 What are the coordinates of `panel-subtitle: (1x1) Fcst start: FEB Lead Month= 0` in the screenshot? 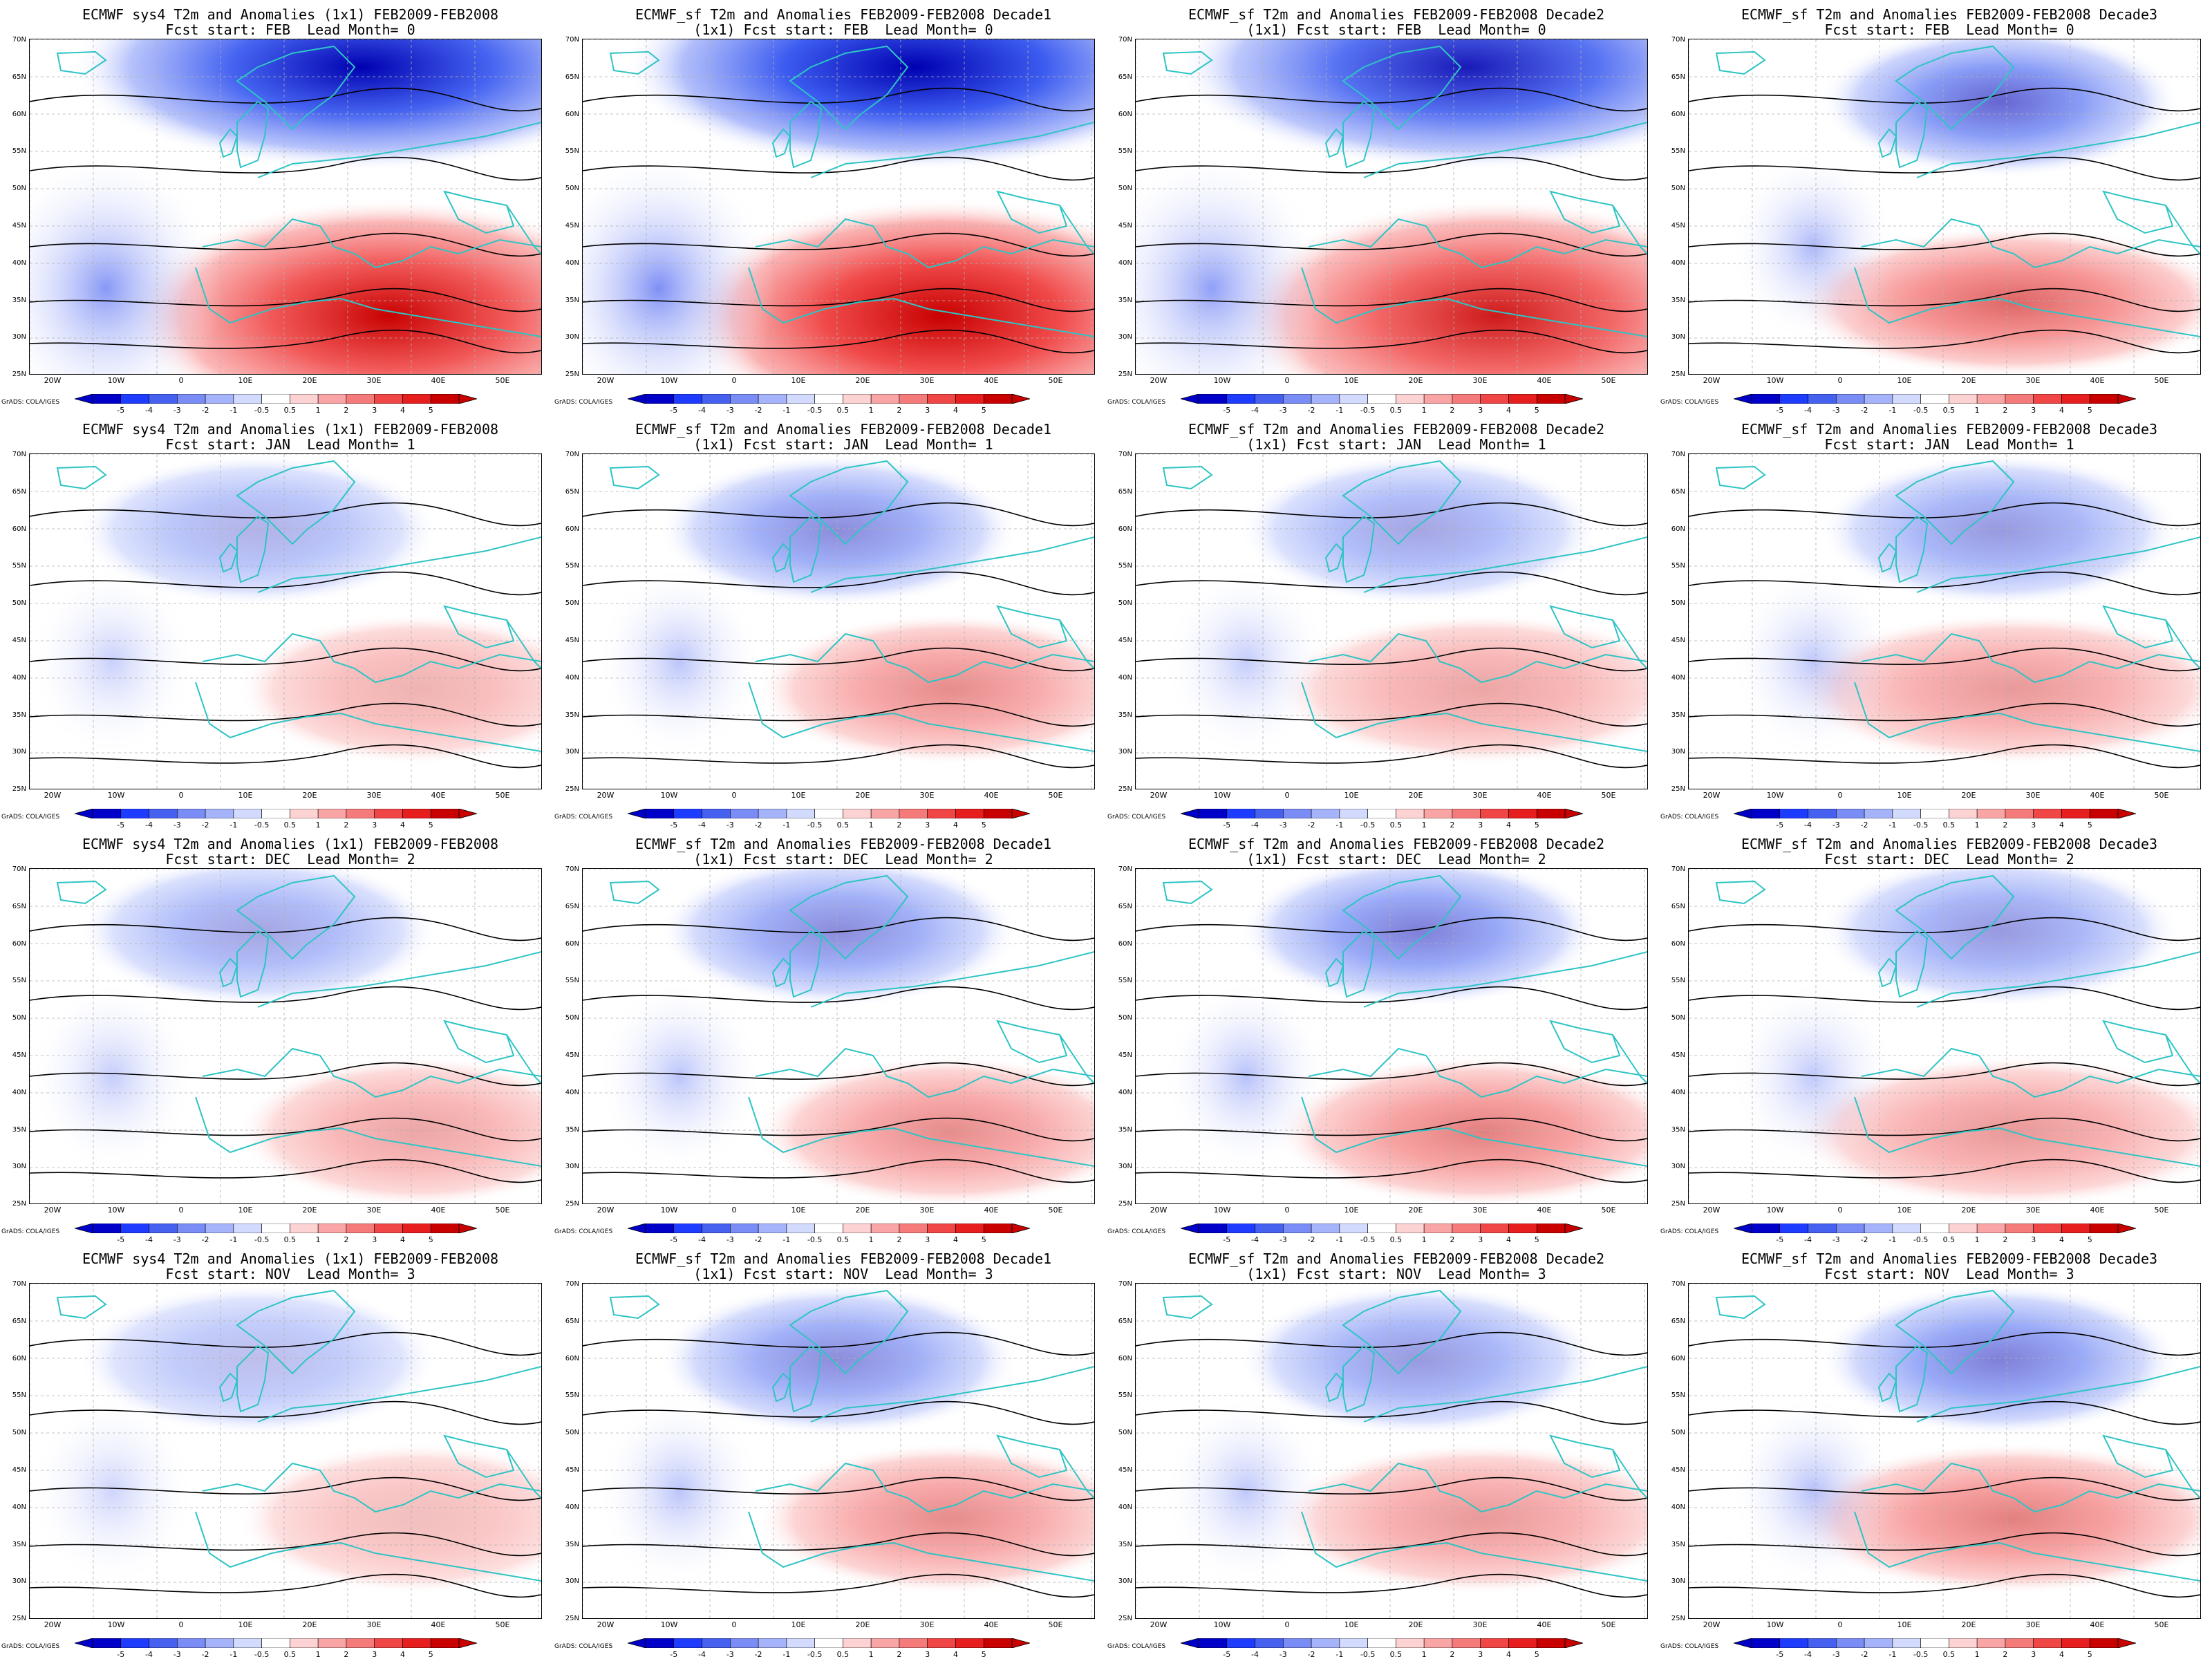 It's located at (843, 29).